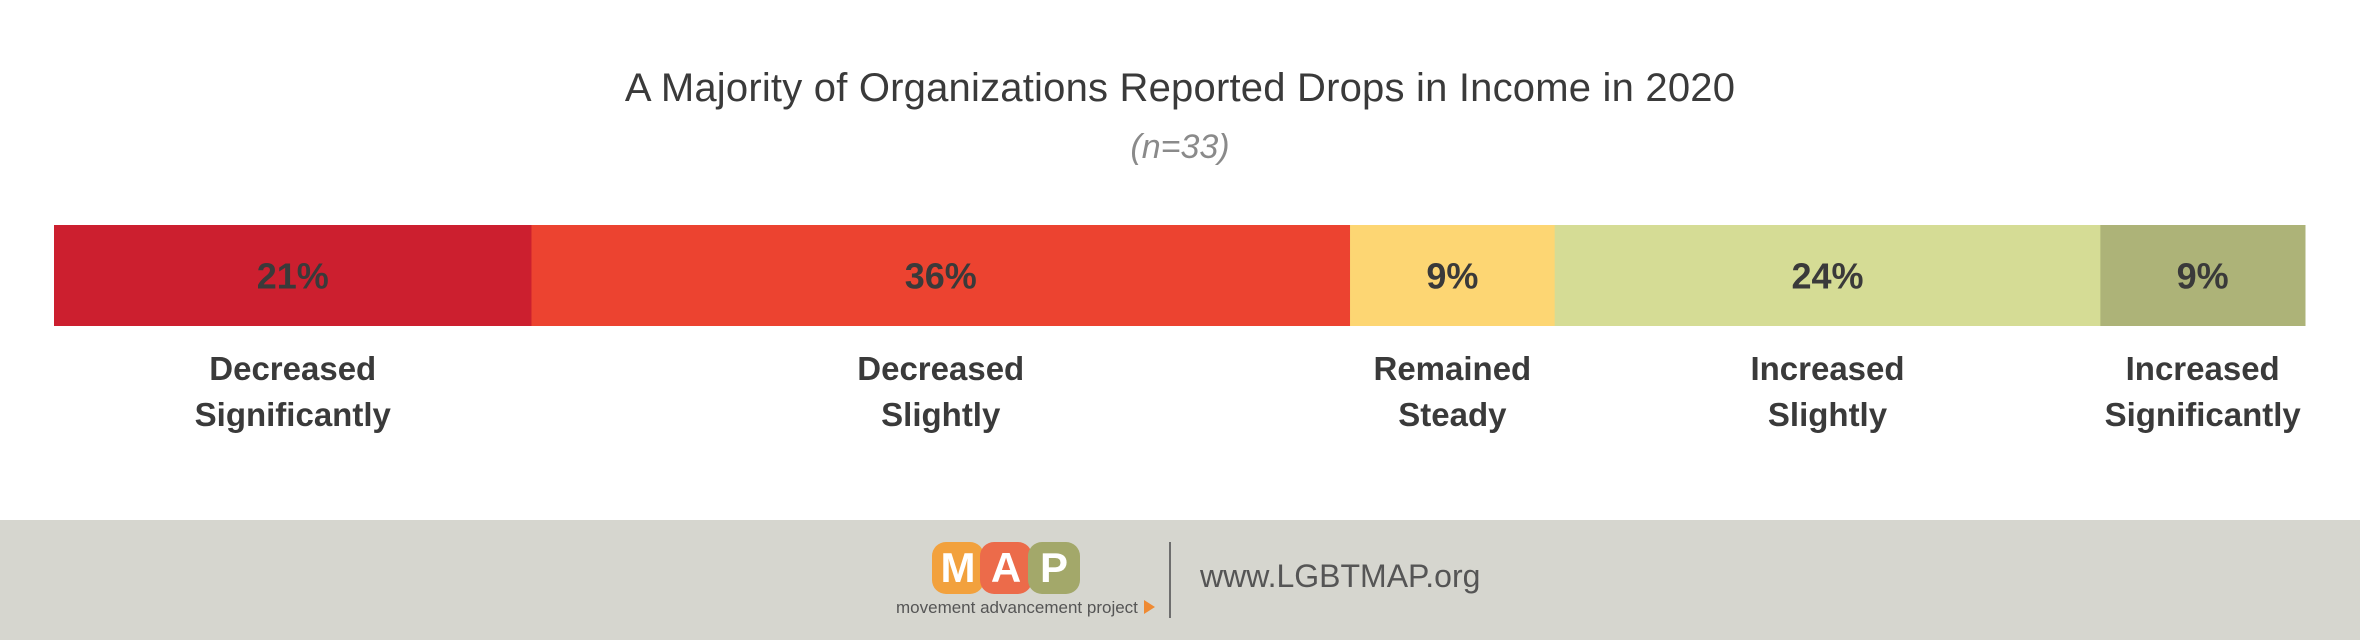 This screenshot has width=2360, height=640. I want to click on play-triangle-icon, so click(1149, 607).